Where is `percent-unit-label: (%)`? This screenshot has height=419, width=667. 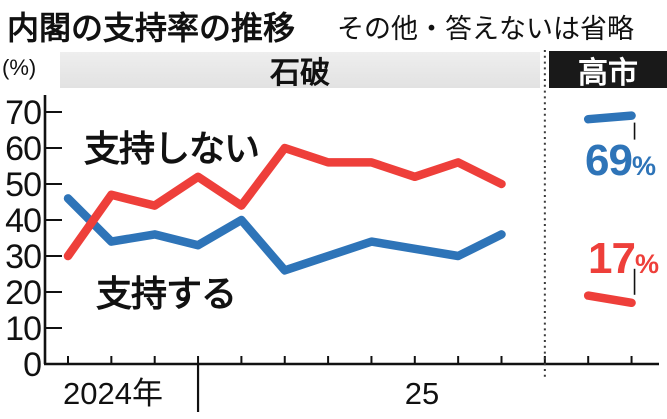
percent-unit-label: (%) is located at coordinates (19, 67).